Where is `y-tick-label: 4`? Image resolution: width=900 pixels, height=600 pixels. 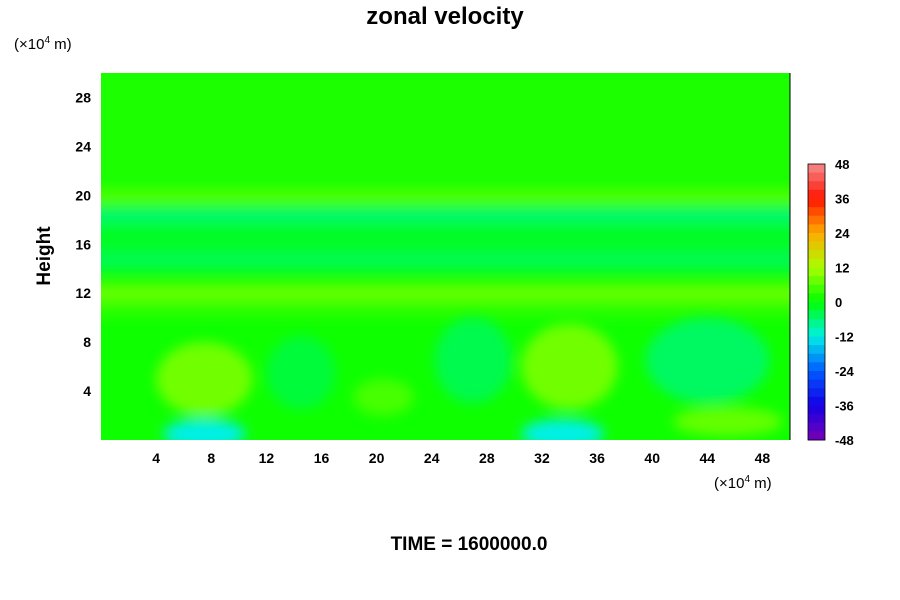 y-tick-label: 4 is located at coordinates (87, 391).